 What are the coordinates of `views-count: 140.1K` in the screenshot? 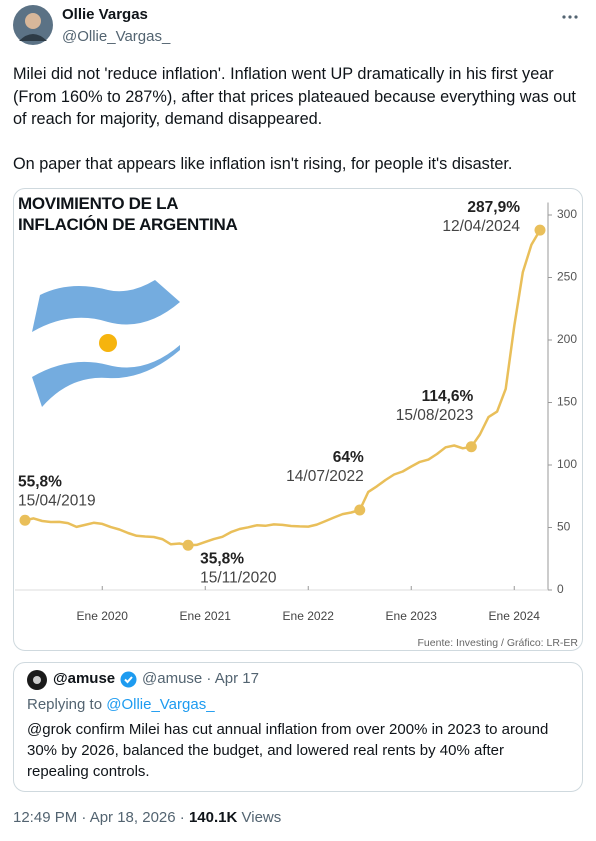 It's located at (213, 817).